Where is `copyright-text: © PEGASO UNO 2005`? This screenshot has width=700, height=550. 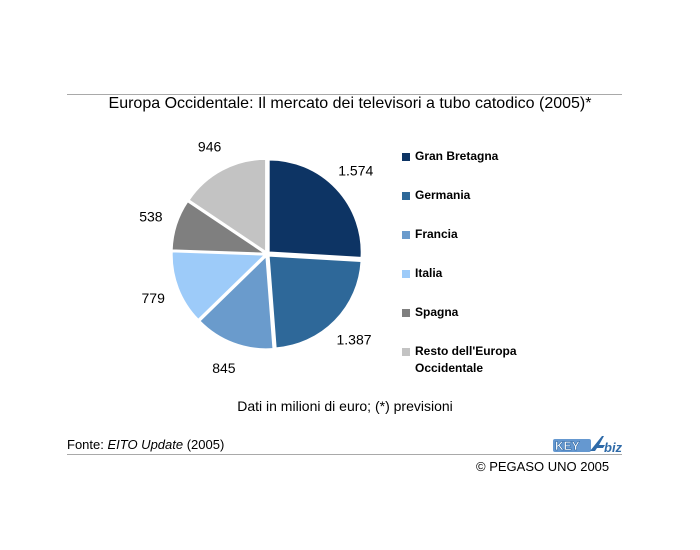
copyright-text: © PEGASO UNO 2005 is located at coordinates (543, 466).